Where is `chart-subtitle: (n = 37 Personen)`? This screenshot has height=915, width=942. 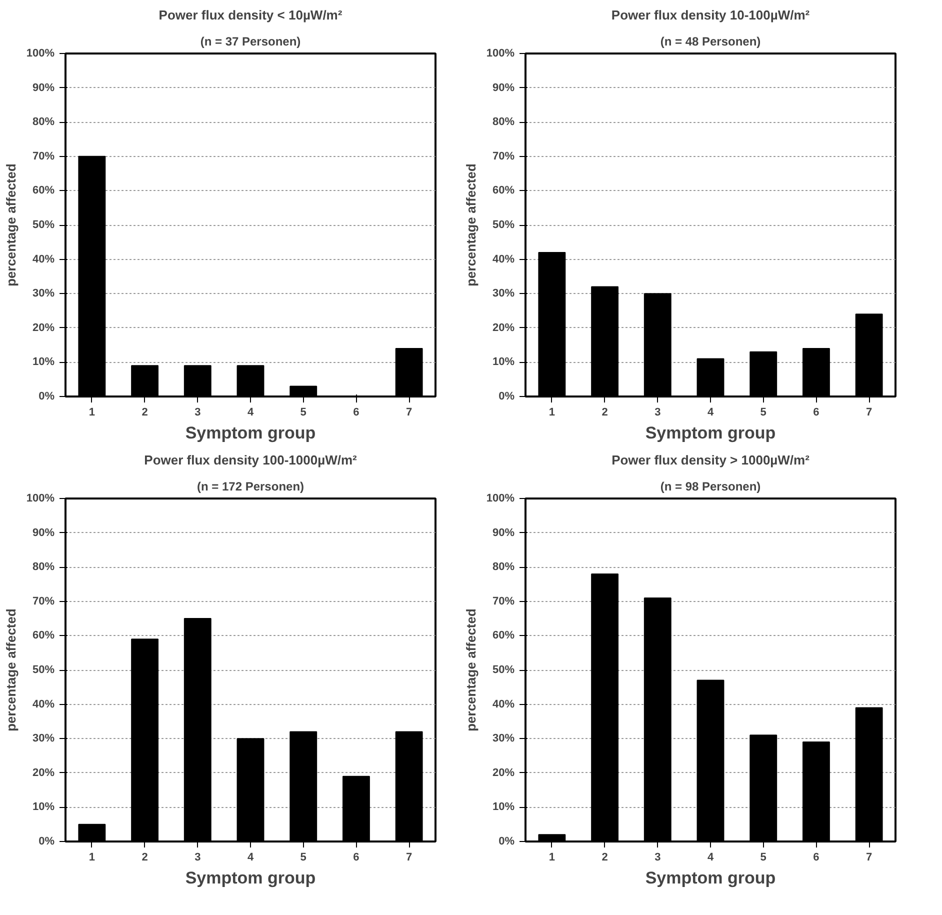
chart-subtitle: (n = 37 Personen) is located at coordinates (250, 41).